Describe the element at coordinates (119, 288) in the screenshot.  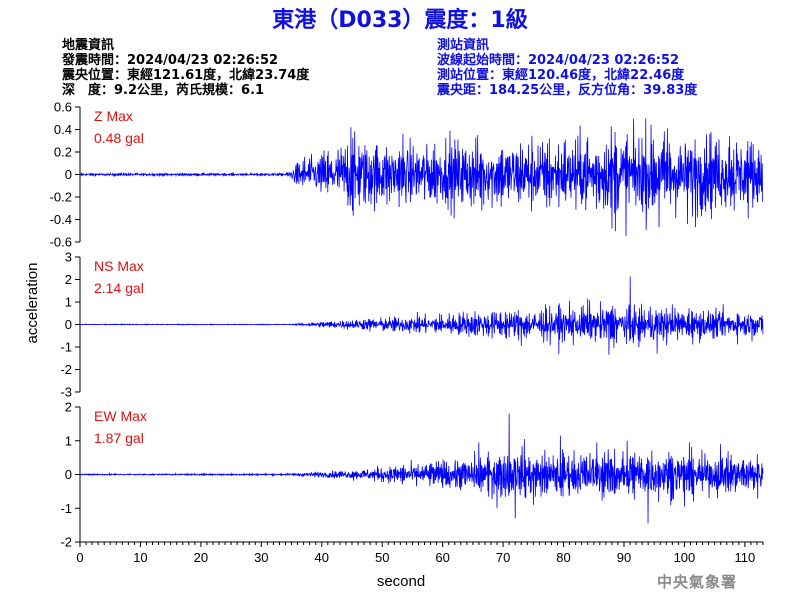
I see `max-value-ns: 2.14 gal` at that location.